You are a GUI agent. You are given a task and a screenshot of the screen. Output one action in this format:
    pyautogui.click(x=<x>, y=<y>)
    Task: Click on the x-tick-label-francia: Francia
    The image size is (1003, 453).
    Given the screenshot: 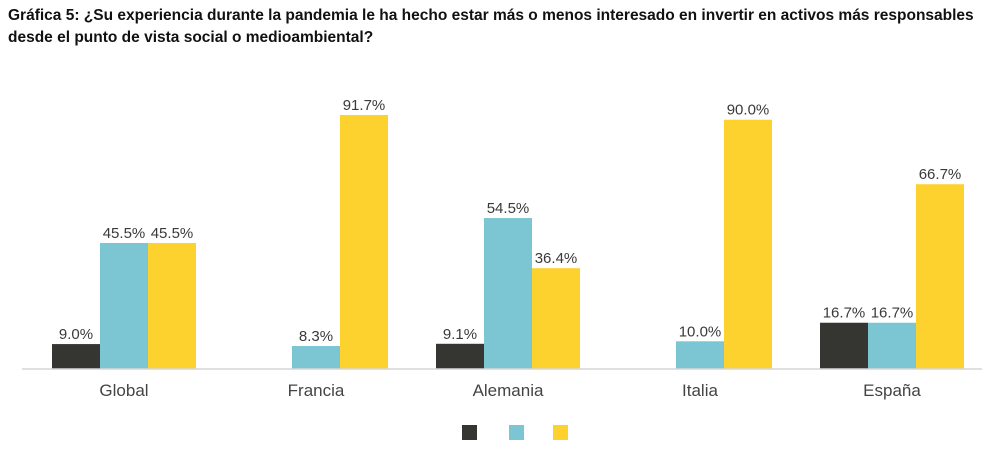 What is the action you would take?
    pyautogui.click(x=316, y=390)
    